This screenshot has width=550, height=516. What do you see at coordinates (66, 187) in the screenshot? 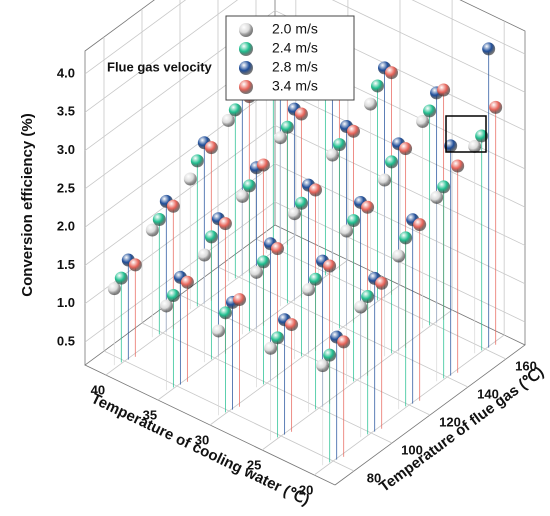
I see `z-tick-label: 2.5` at bounding box center [66, 187].